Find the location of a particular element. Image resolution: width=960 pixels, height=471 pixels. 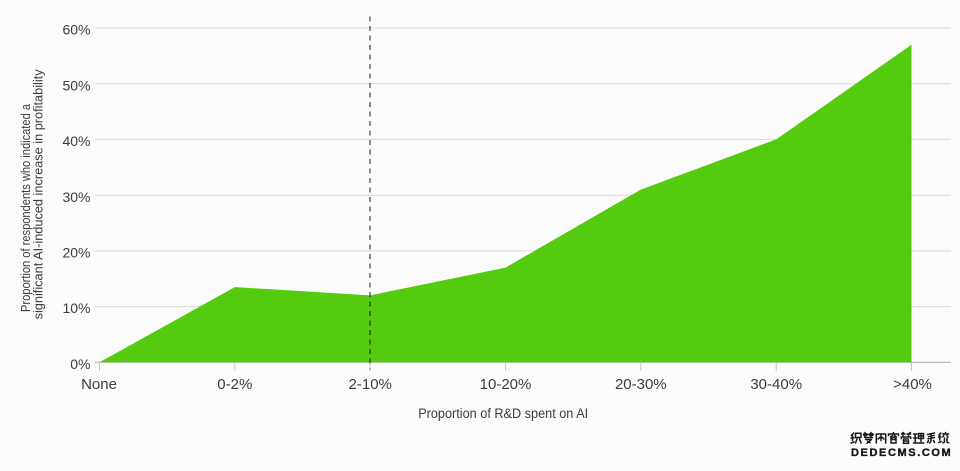

svg-text: DEDECMS.COM is located at coordinates (901, 453).